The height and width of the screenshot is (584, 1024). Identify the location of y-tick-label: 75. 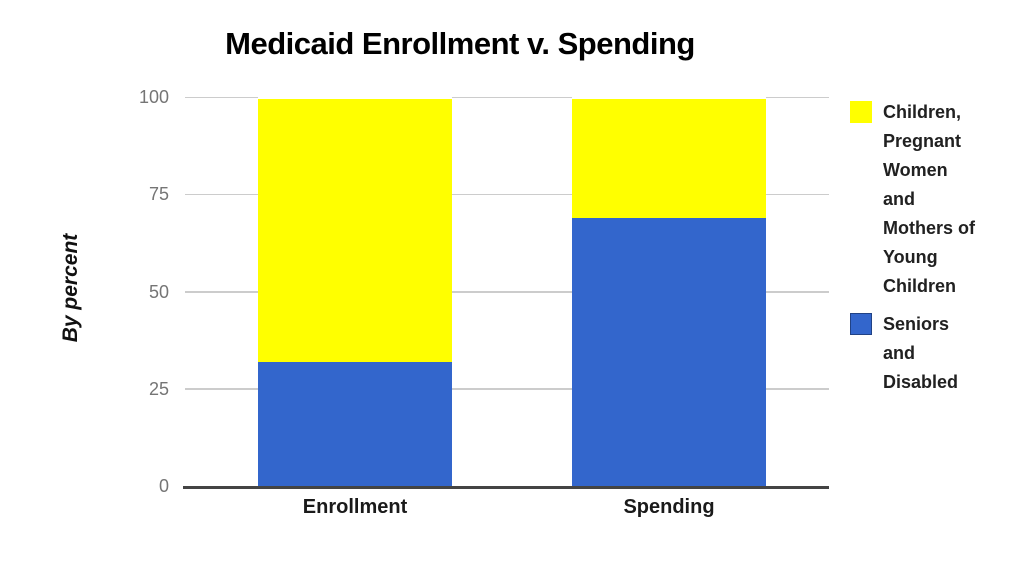
(158, 194).